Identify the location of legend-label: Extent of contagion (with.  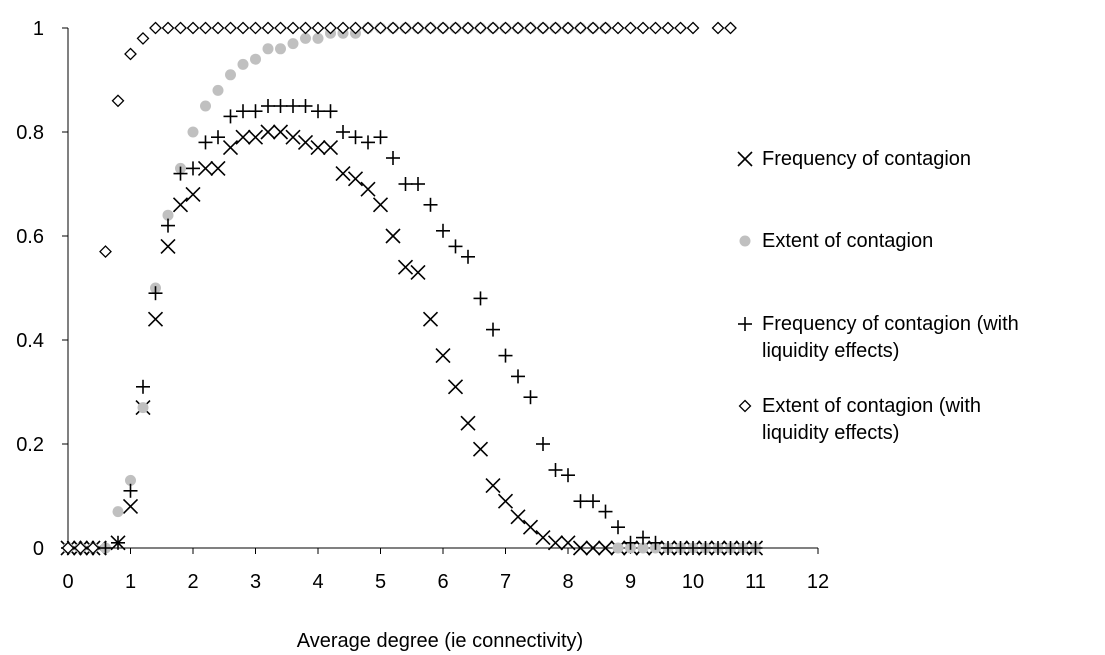
(871, 406).